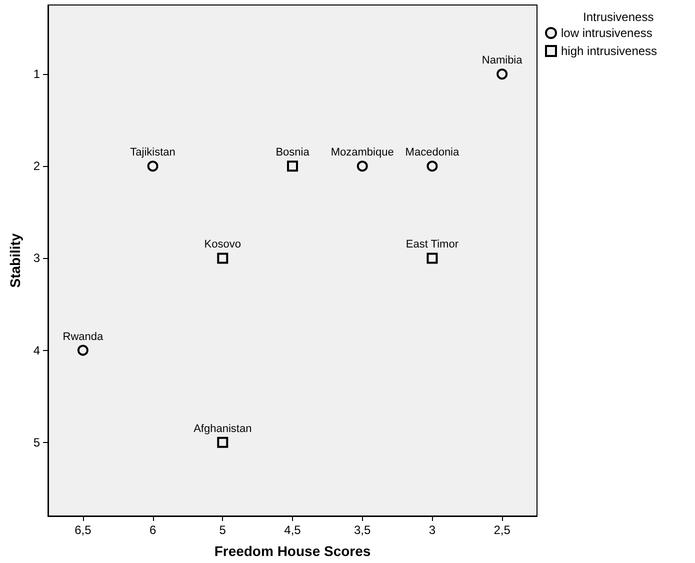  Describe the element at coordinates (292, 551) in the screenshot. I see `x-axis-title: Freedom House Scores` at that location.